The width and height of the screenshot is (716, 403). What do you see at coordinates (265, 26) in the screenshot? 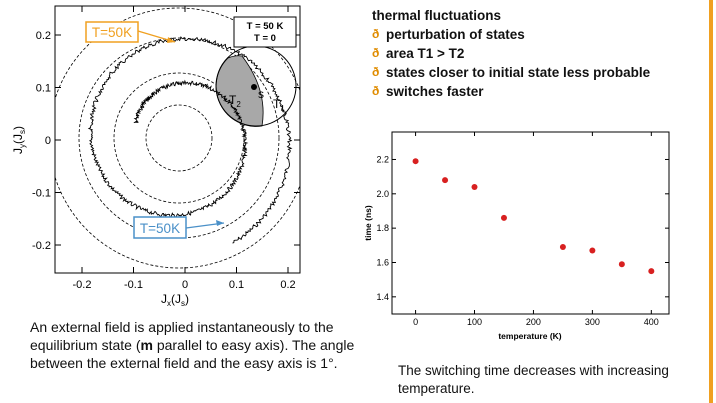
I see `legend-line-1: T = 50 K` at bounding box center [265, 26].